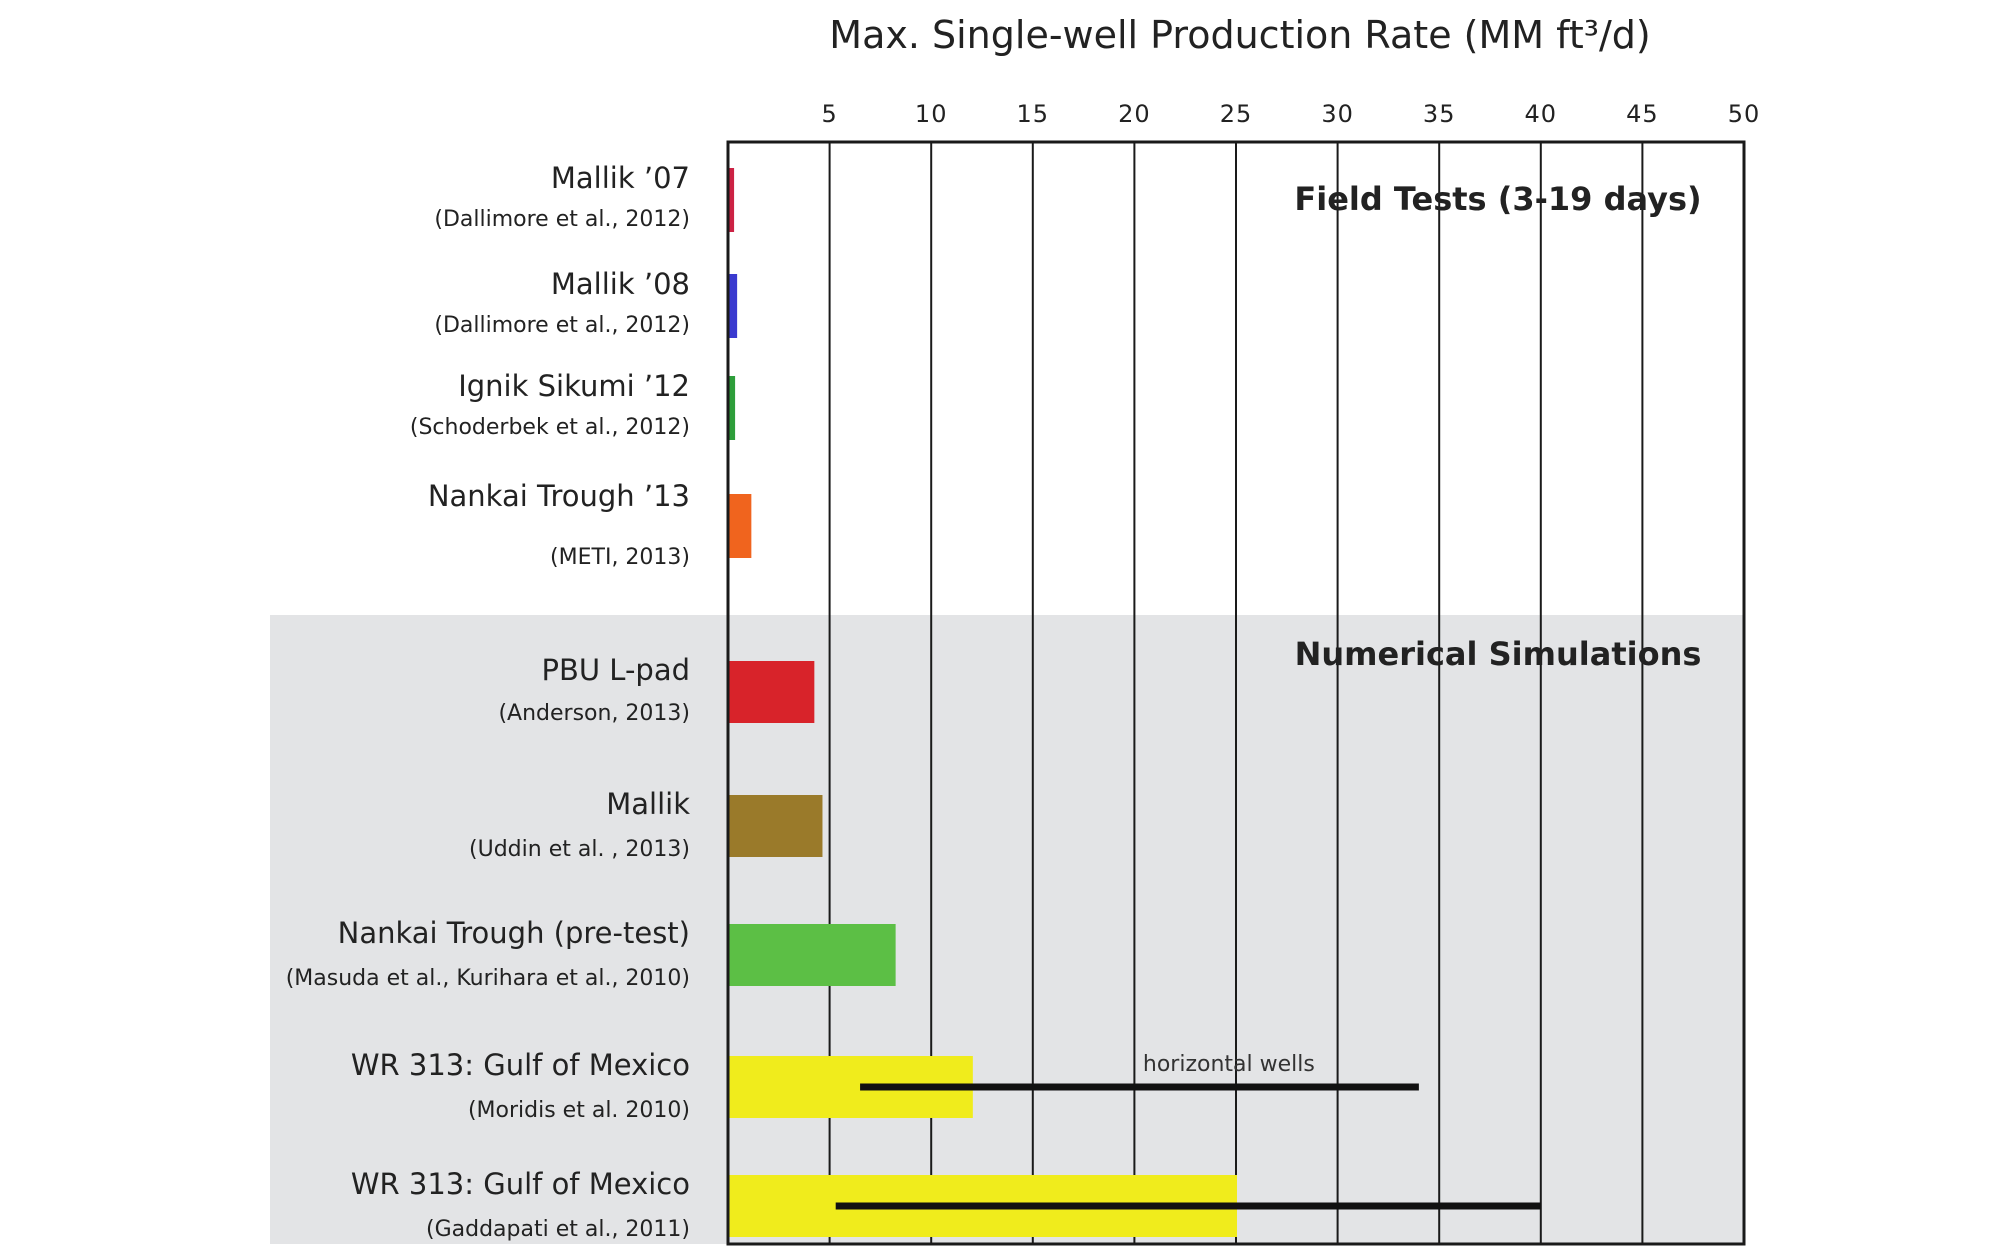 The width and height of the screenshot is (2008, 1252). I want to click on x-tick-labels: 5 10 15 20 25 30 35 40 45 50, so click(1291, 114).